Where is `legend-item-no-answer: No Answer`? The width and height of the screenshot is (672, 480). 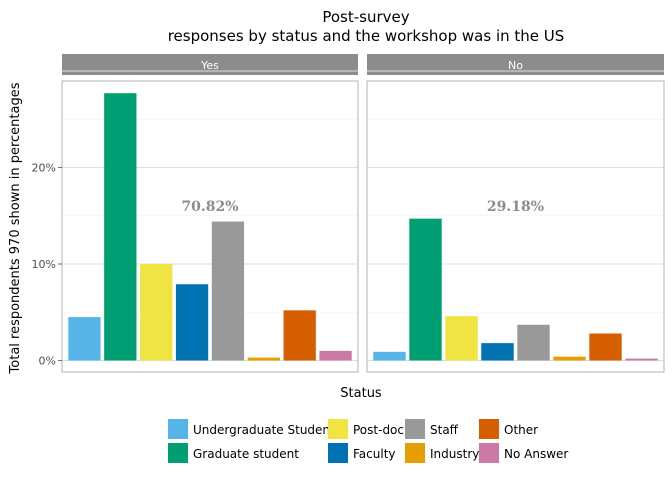
legend-item-no-answer: No Answer is located at coordinates (523, 453).